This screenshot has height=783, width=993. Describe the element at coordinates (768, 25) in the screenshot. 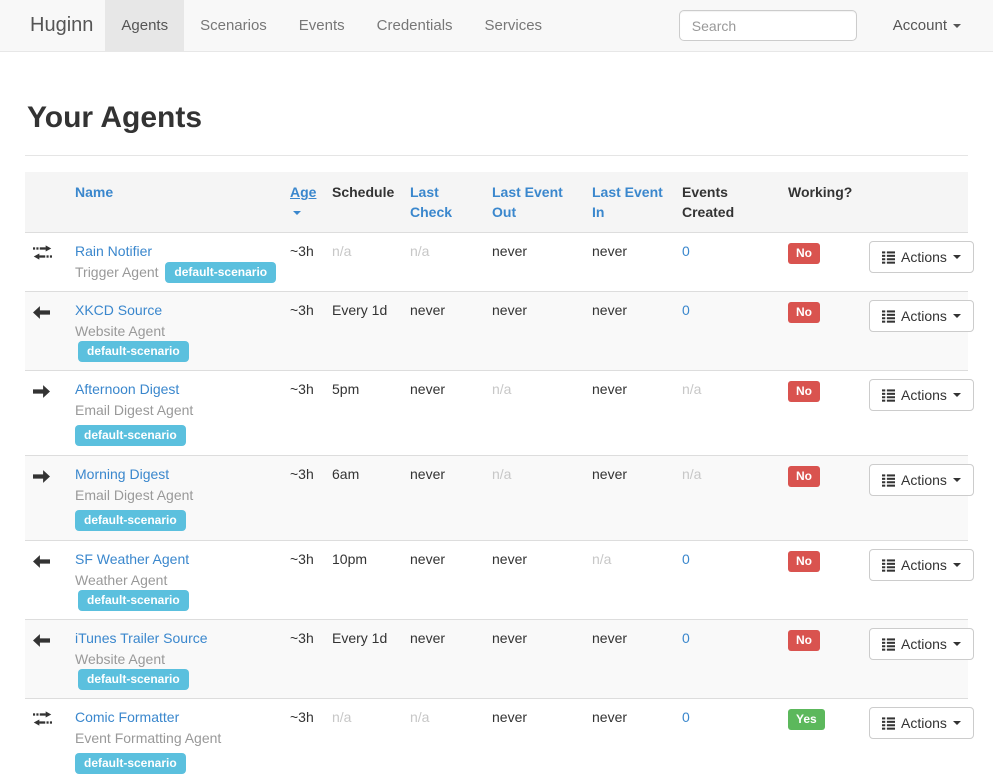

I see `search-input` at that location.